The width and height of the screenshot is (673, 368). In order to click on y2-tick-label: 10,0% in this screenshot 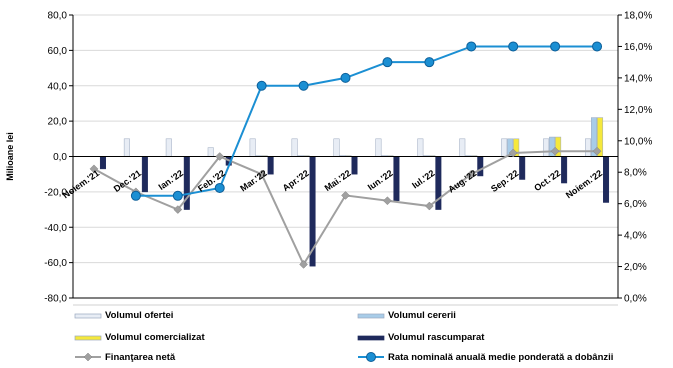, I will do `click(638, 141)`.